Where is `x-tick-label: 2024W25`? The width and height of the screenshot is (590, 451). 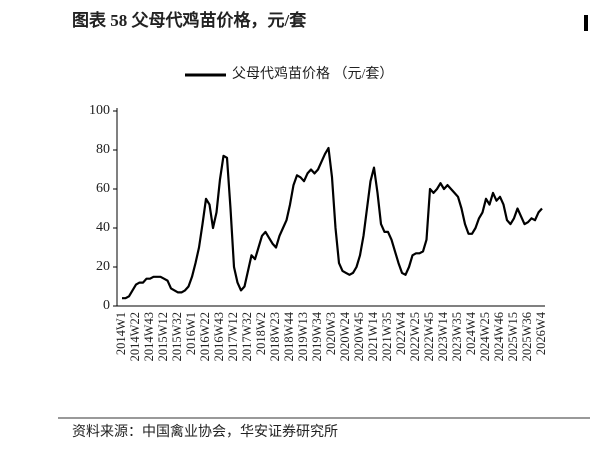
x-tick-label: 2024W25 is located at coordinates (485, 336).